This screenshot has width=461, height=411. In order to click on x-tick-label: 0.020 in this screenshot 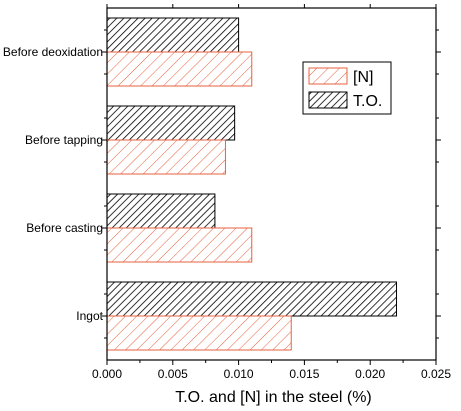, I will do `click(370, 374)`.